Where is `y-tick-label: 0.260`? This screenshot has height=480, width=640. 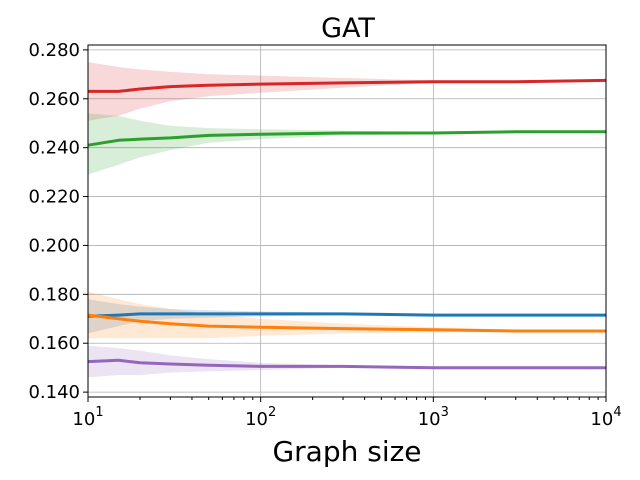
y-tick-label: 0.260 is located at coordinates (54, 99).